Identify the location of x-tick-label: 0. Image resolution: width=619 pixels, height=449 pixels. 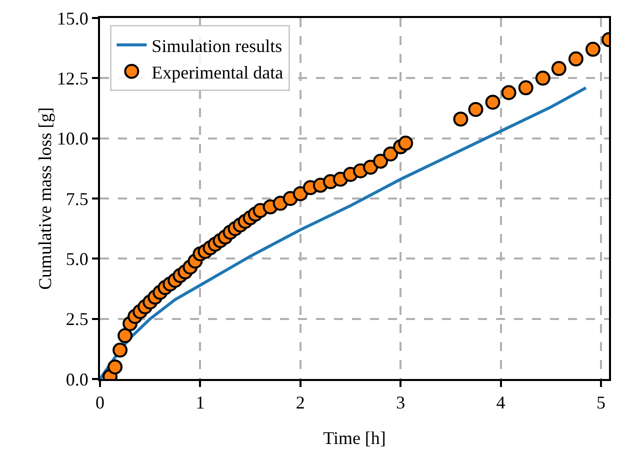
(100, 402).